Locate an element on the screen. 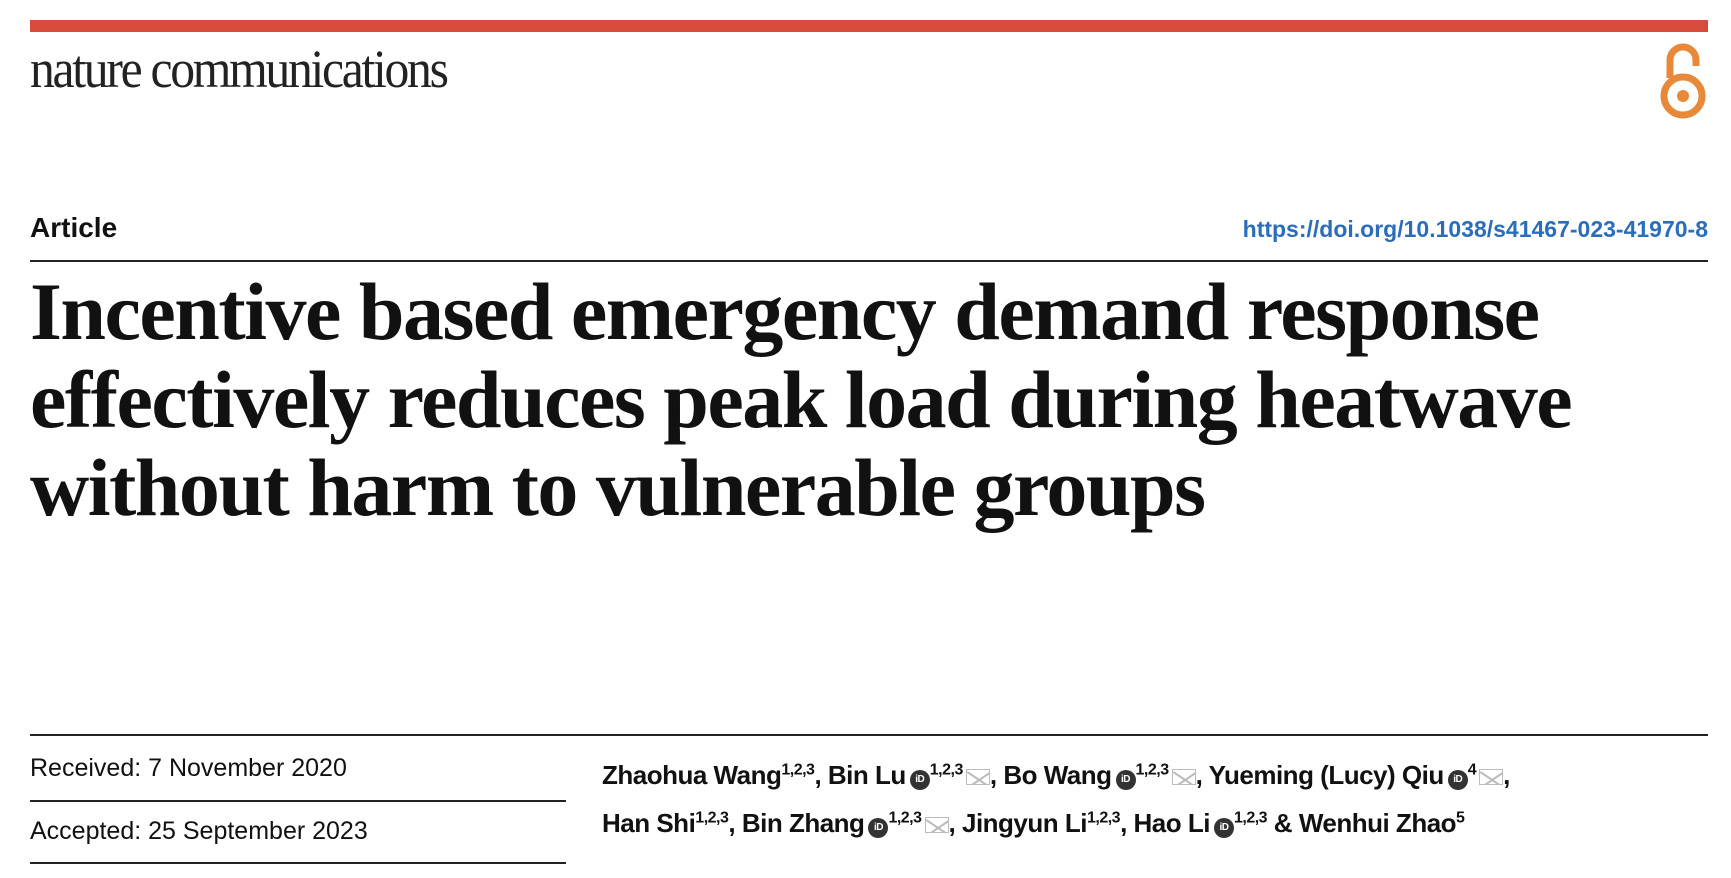 This screenshot has width=1731, height=878. author: Zhaohua Wang1,2,3, is located at coordinates (715, 775).